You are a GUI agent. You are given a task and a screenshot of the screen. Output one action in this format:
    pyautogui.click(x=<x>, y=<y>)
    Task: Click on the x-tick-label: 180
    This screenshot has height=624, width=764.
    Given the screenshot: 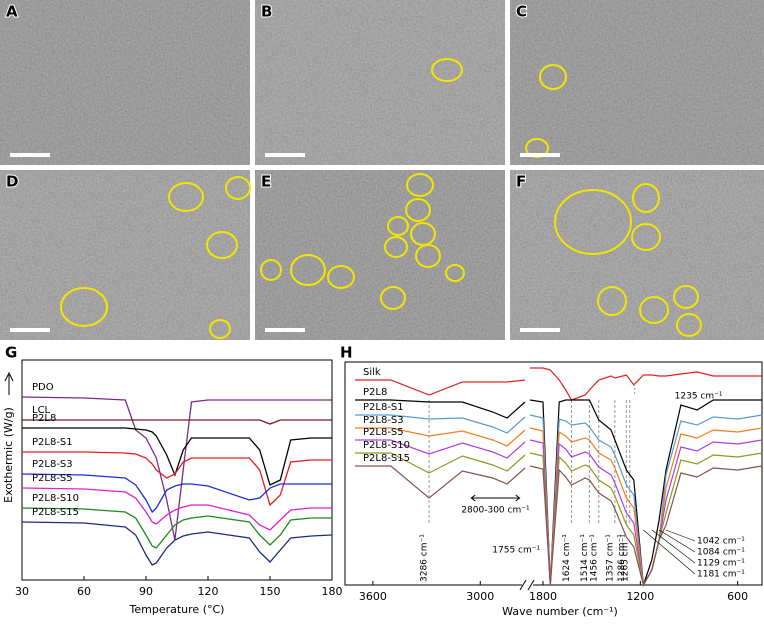 What is the action you would take?
    pyautogui.click(x=332, y=591)
    